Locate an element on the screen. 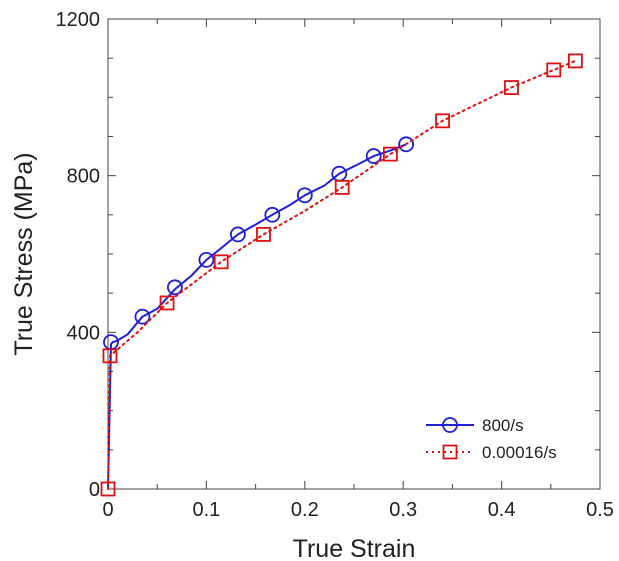  legend-label-800s: 800/s is located at coordinates (503, 425).